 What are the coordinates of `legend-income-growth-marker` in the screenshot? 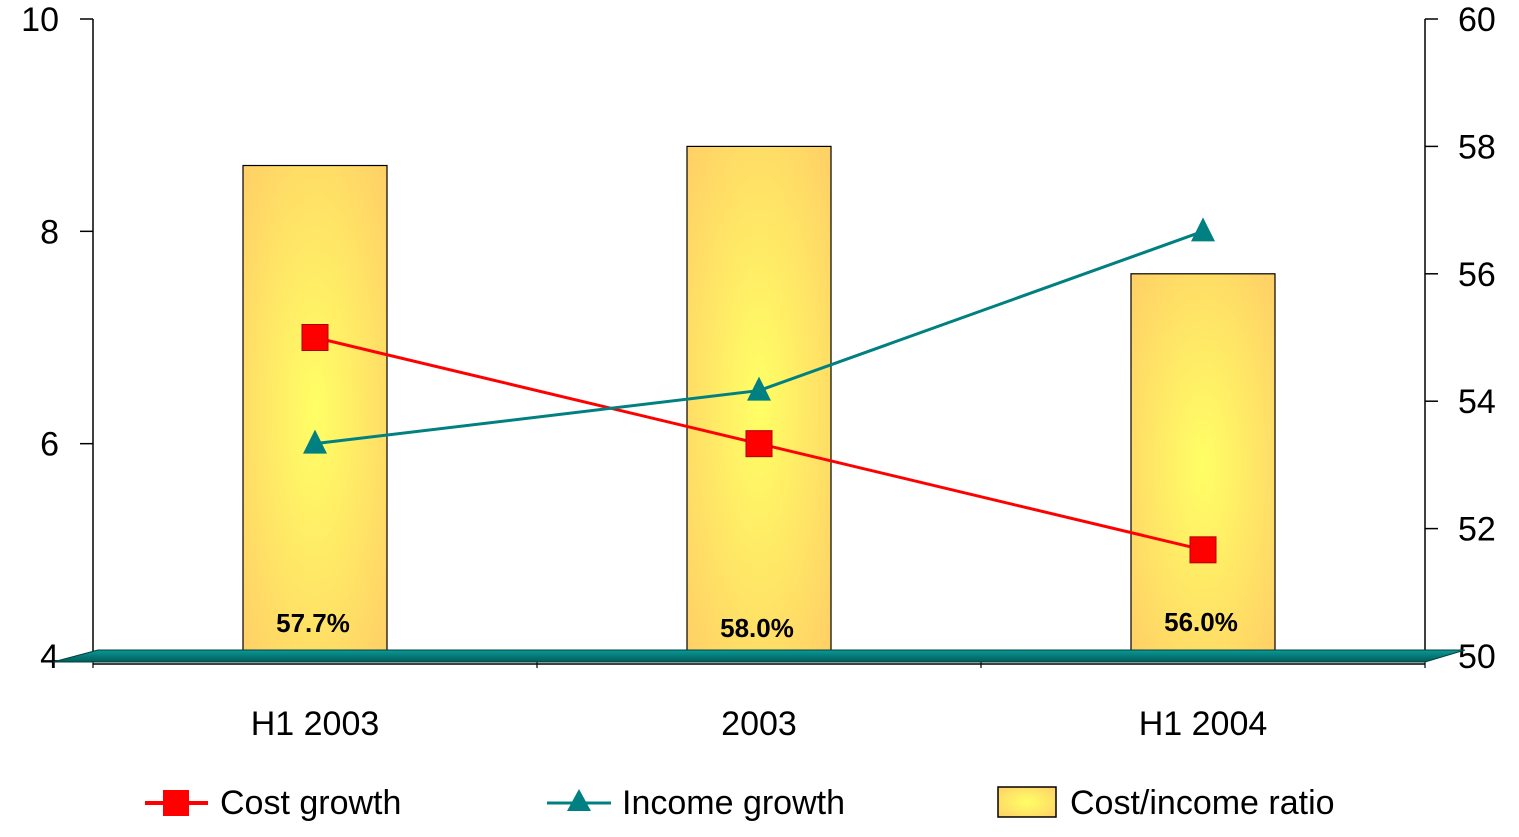 It's located at (579, 800).